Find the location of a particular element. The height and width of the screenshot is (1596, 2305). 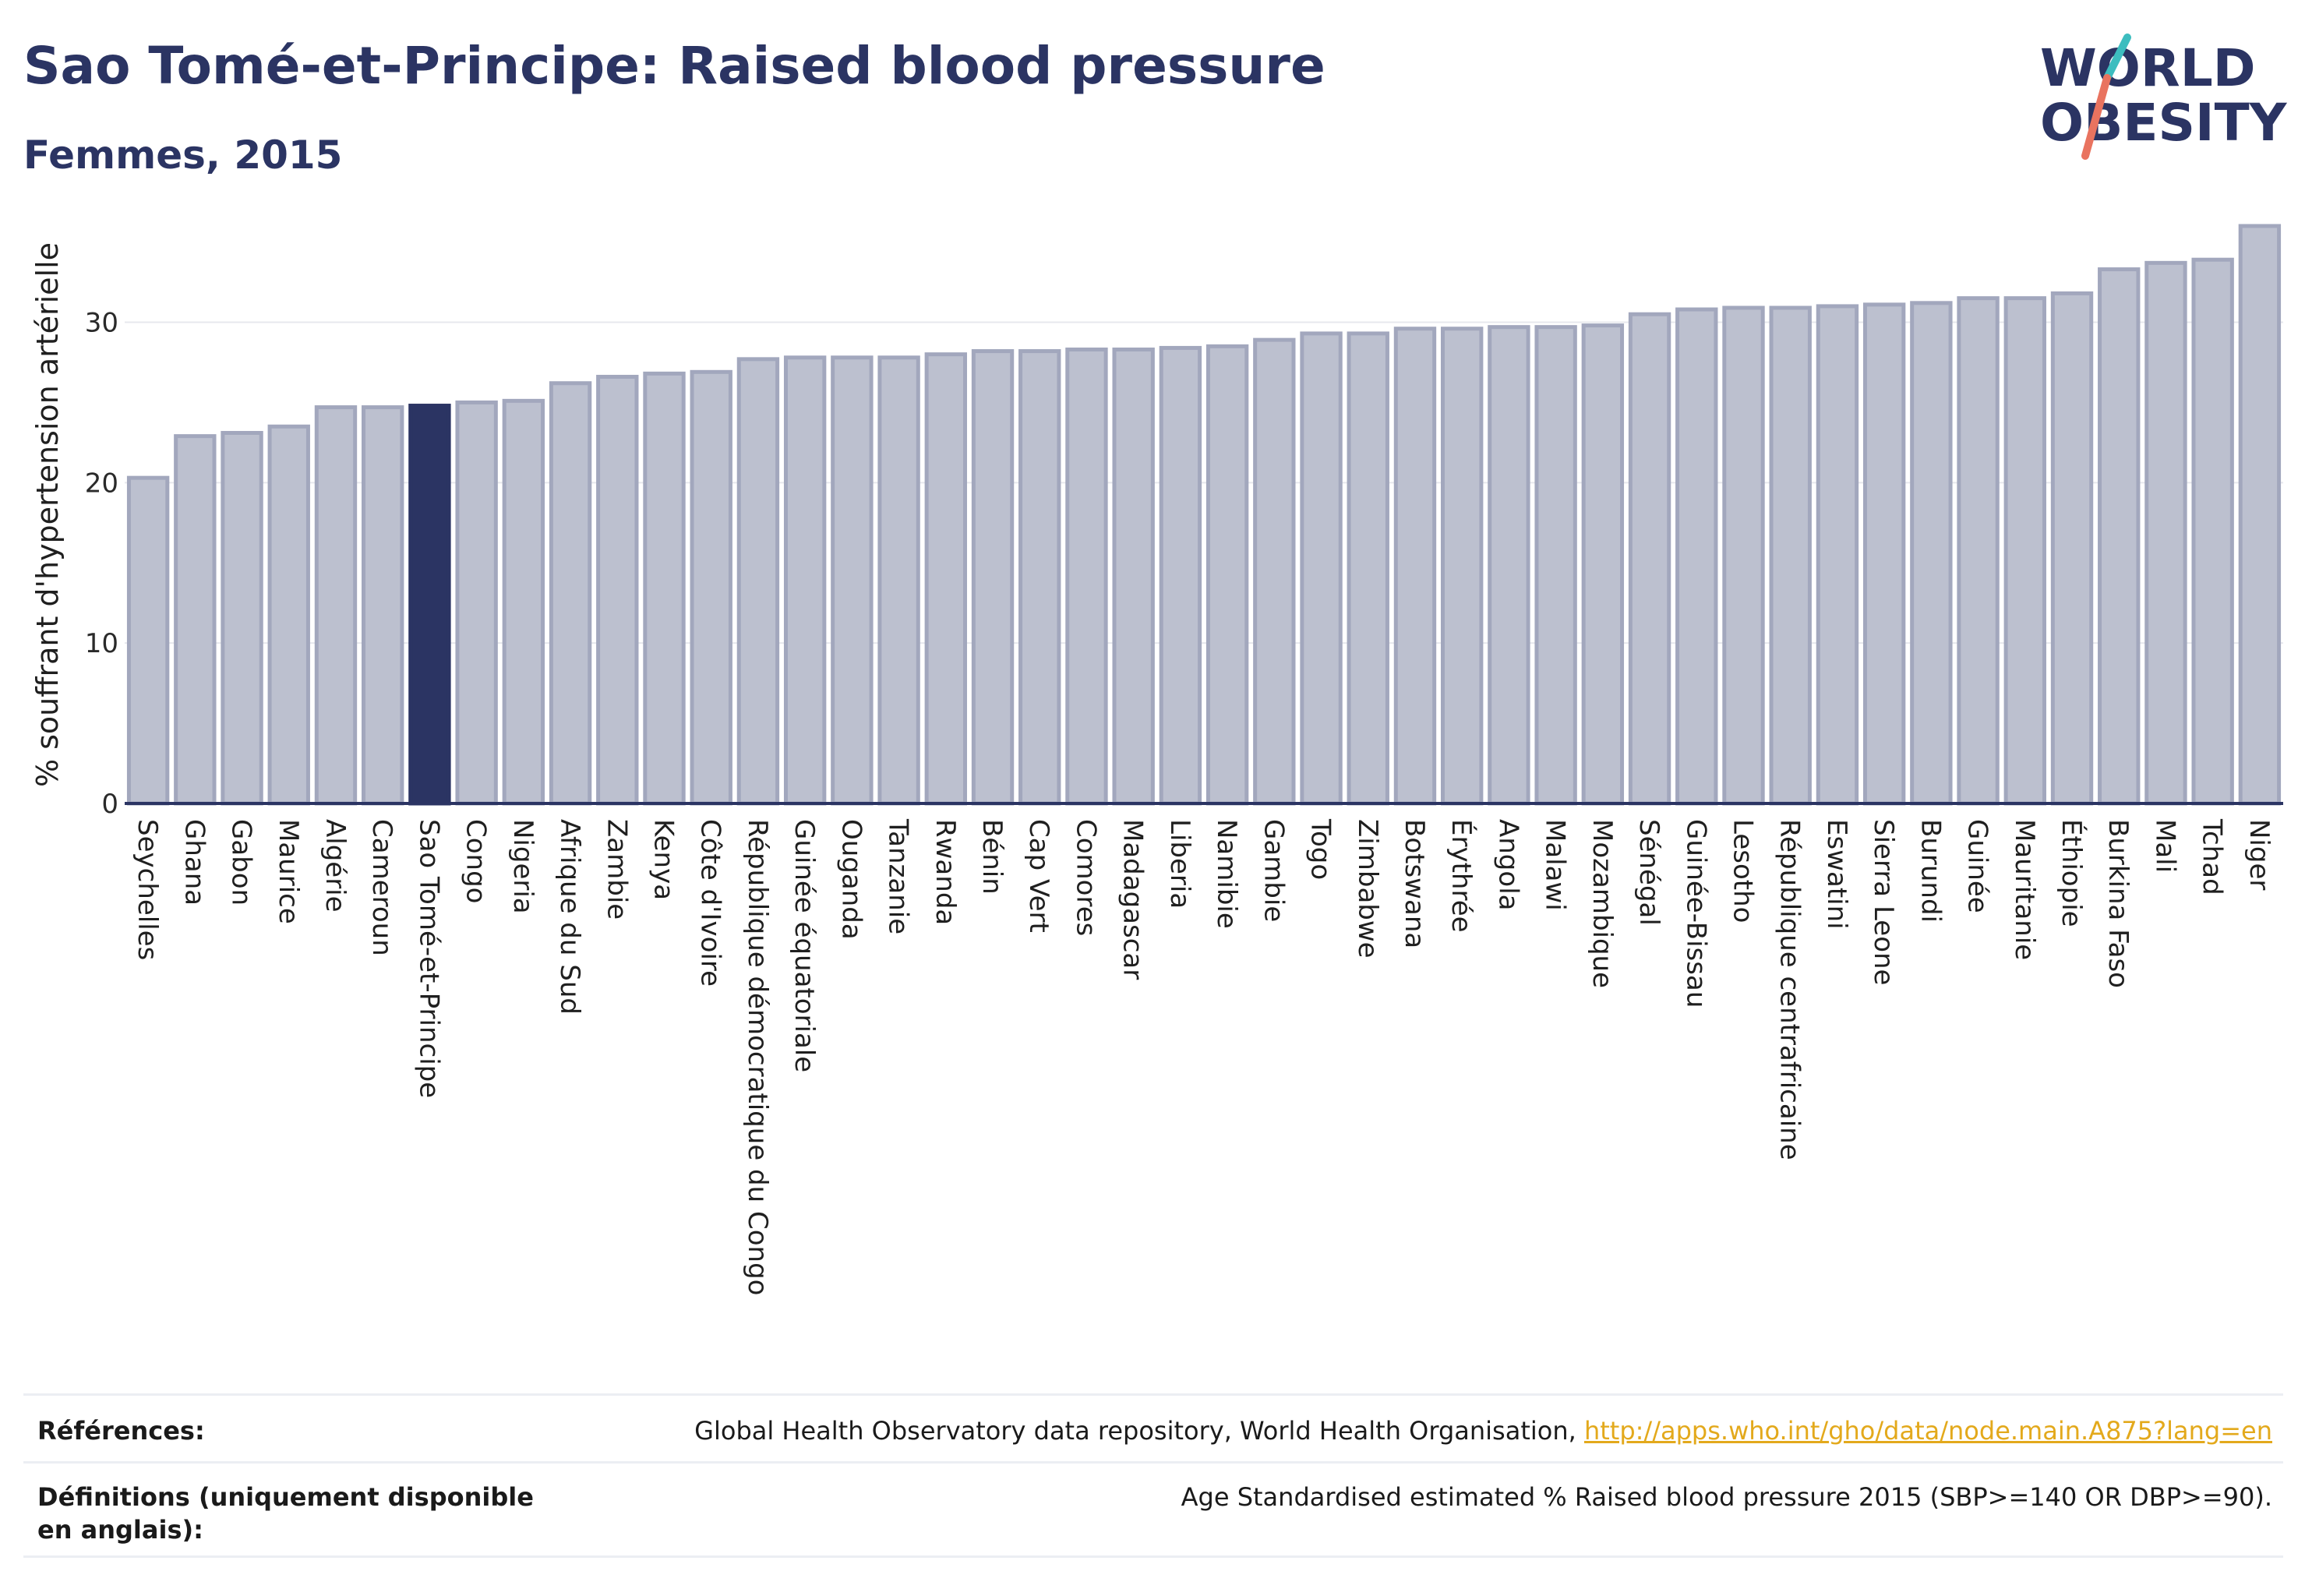

x-tick-label: Côte d'Ivoire is located at coordinates (710, 903).